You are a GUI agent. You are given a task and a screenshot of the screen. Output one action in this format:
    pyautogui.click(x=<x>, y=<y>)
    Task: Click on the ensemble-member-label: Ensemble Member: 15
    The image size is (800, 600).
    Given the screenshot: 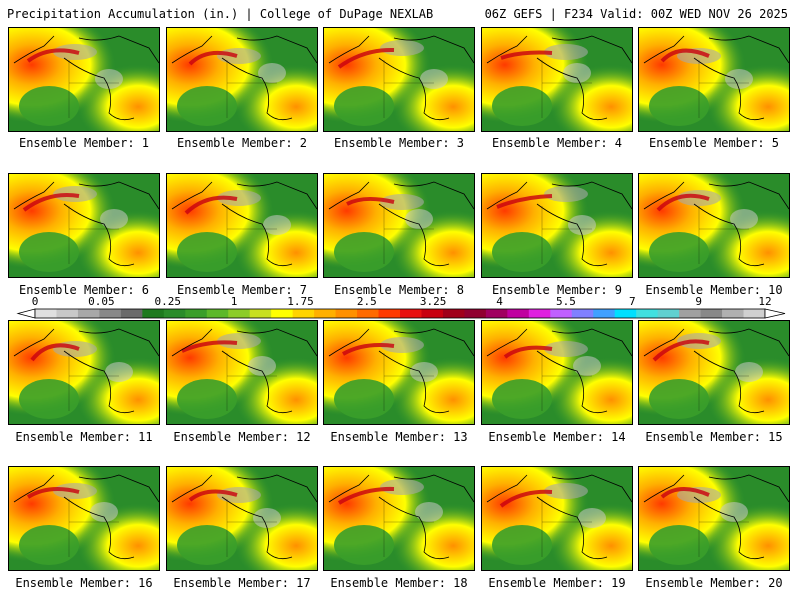 What is the action you would take?
    pyautogui.click(x=714, y=437)
    